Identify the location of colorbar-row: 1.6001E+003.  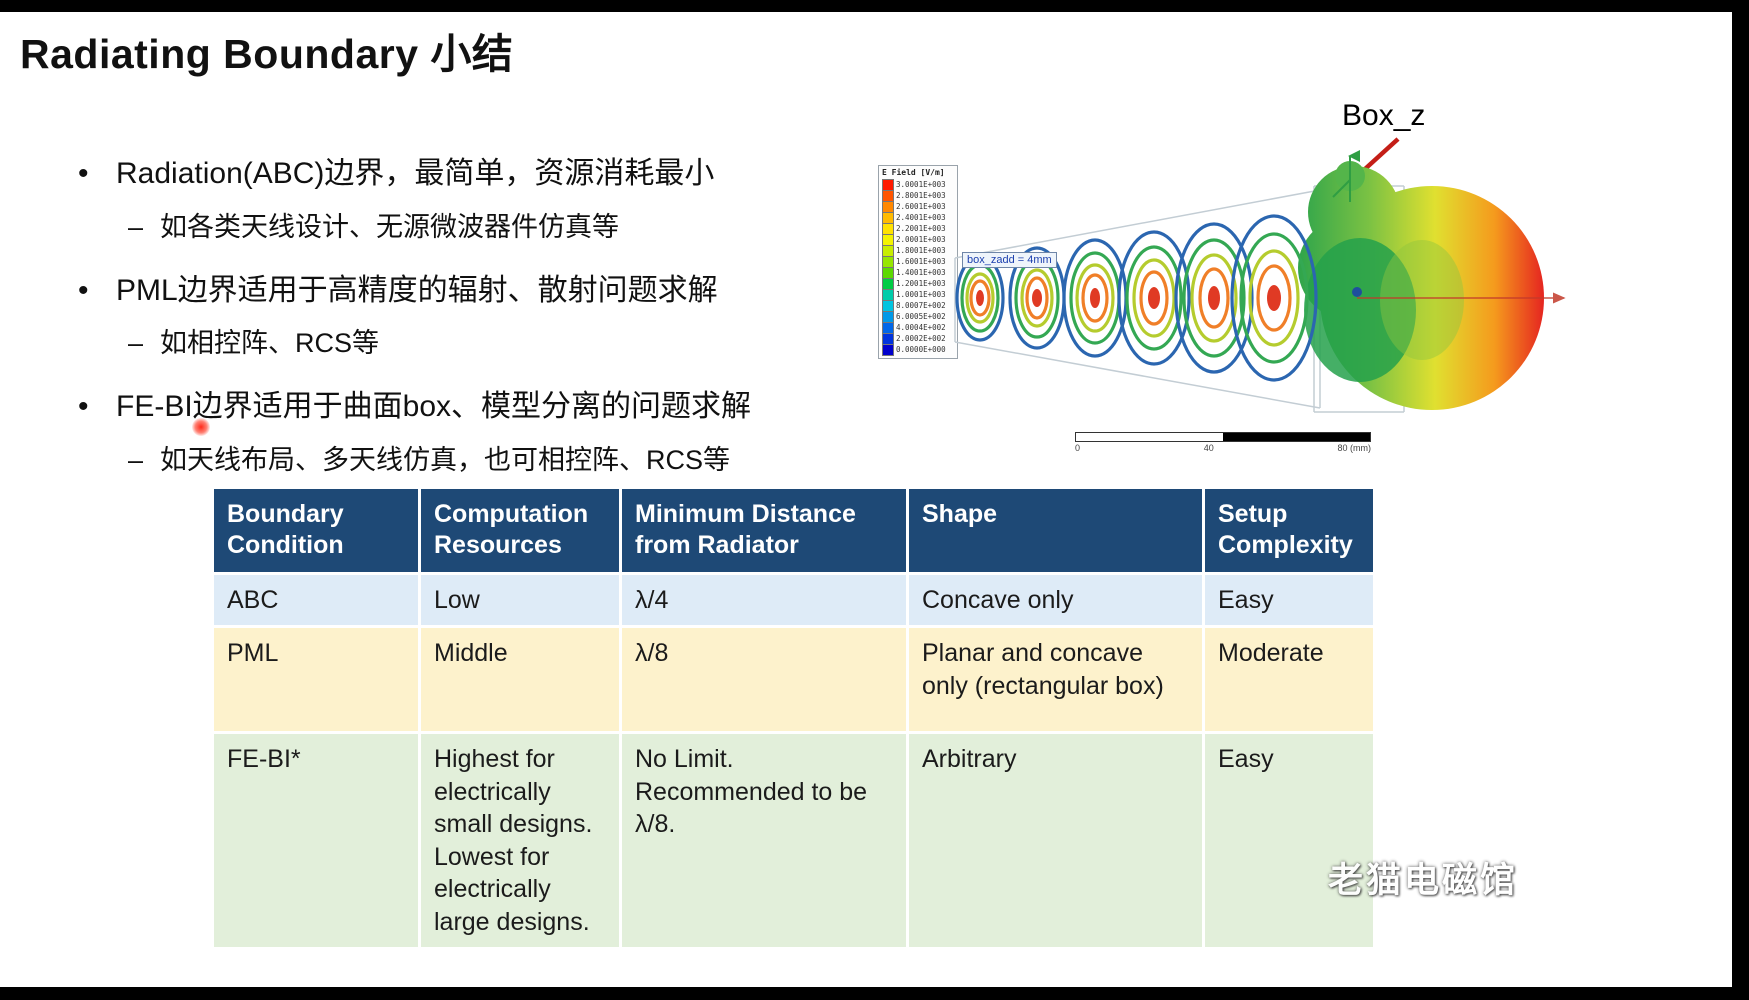
(918, 261).